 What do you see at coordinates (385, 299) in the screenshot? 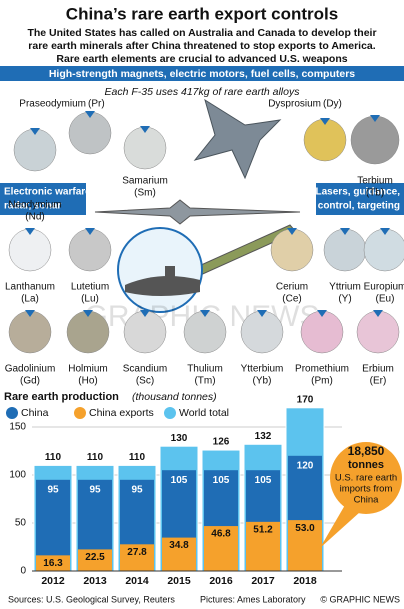
I see `element-symbol: (Eu)` at bounding box center [385, 299].